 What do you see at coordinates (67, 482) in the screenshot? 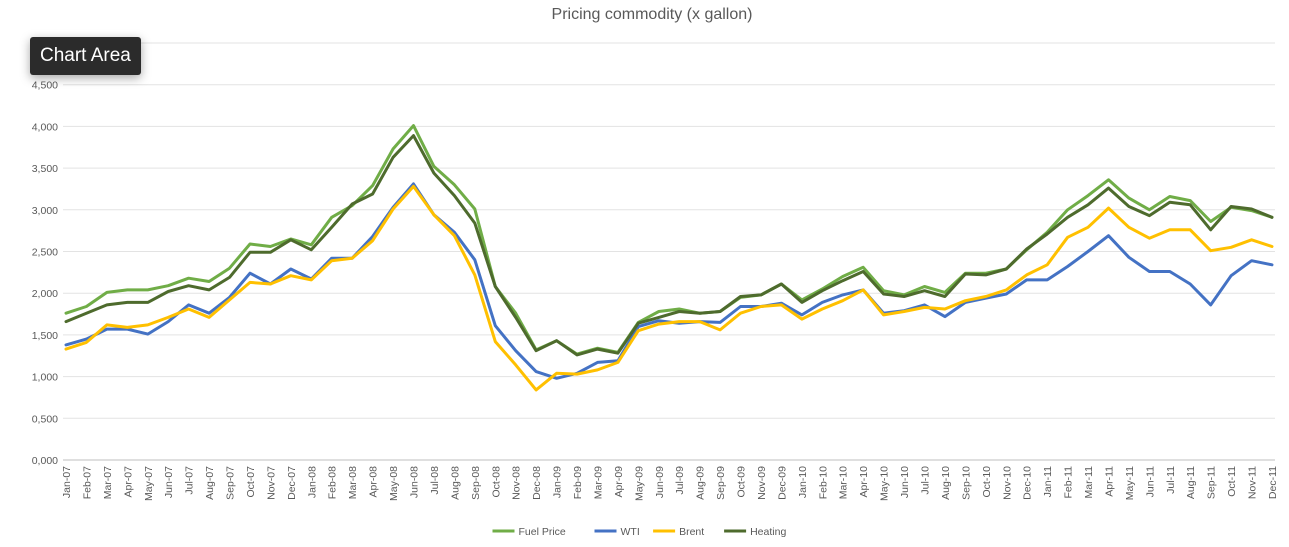
I see `x-tick-label: Jan-07` at bounding box center [67, 482].